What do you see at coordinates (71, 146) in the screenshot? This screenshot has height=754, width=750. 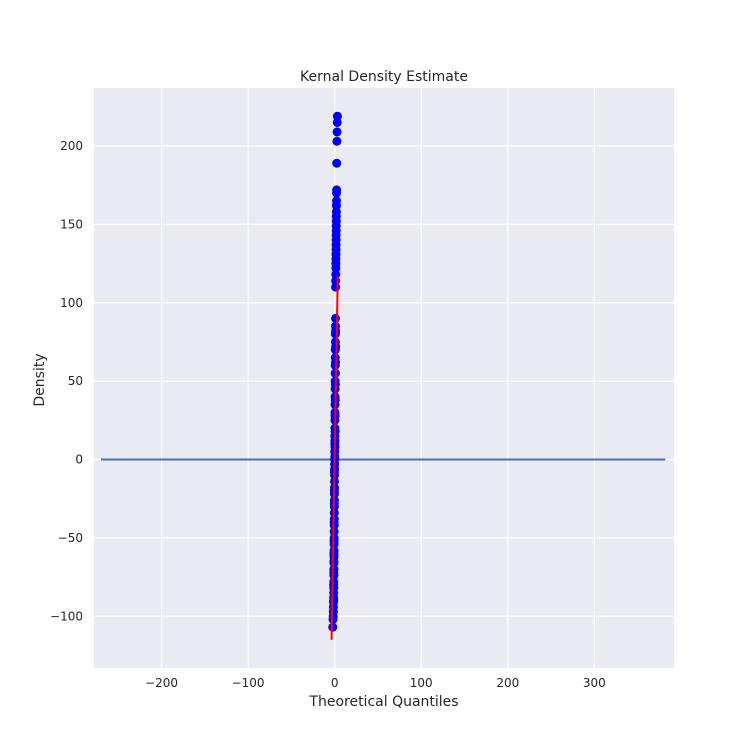 I see `y-tick-label: 200` at bounding box center [71, 146].